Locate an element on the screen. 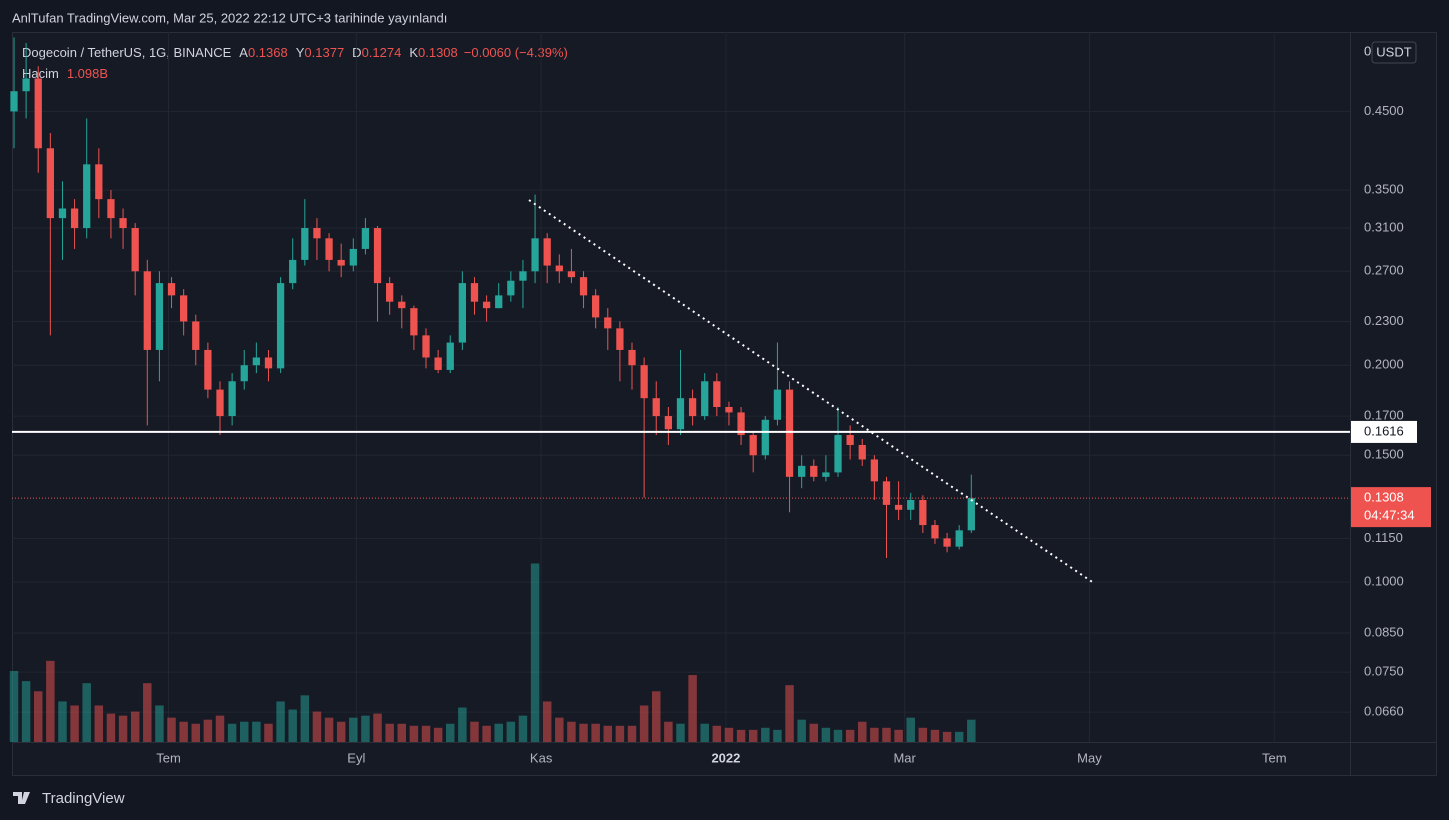 Image resolution: width=1449 pixels, height=820 pixels. y-tick-label: 0.0850 is located at coordinates (1384, 631).